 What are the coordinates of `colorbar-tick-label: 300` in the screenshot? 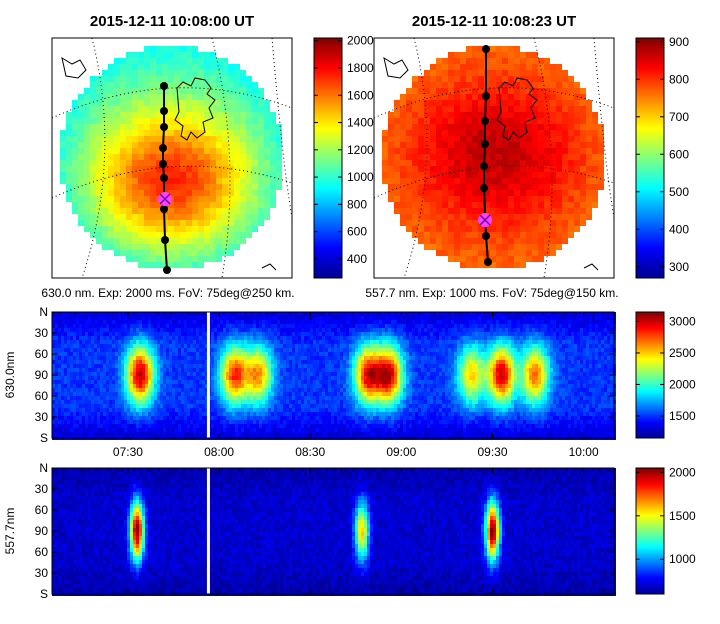 It's located at (679, 267).